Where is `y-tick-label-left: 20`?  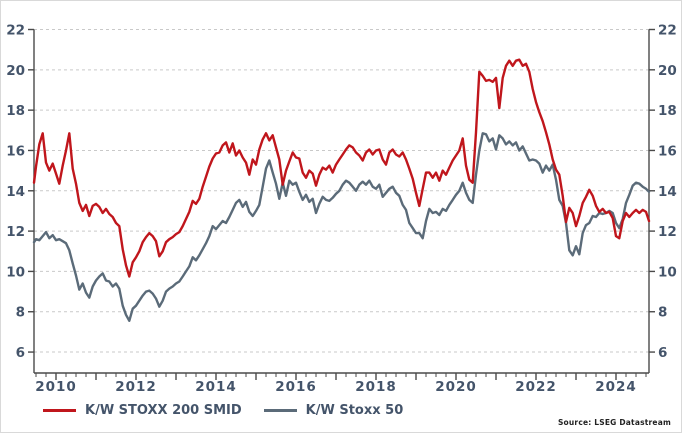 y-tick-label-left: 20 is located at coordinates (15, 71).